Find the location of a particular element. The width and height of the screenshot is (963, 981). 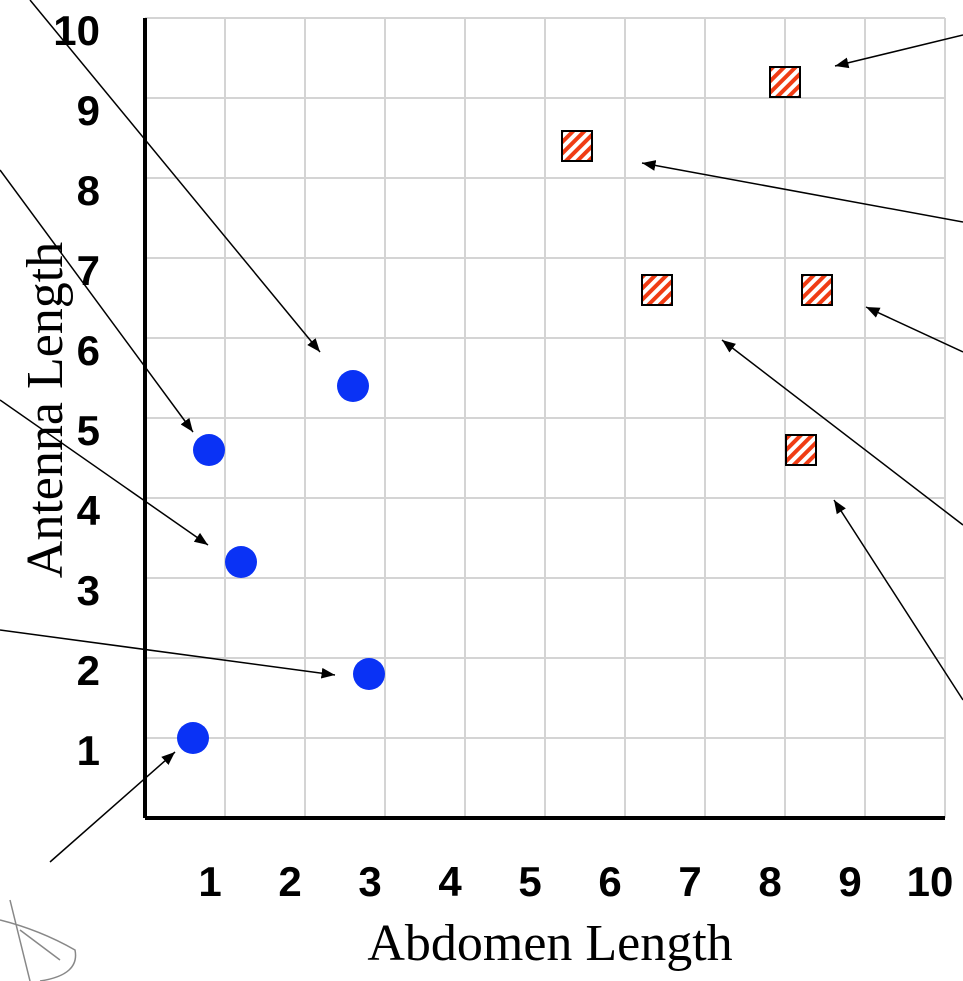

y-tick-label: 7 is located at coordinates (88, 270).